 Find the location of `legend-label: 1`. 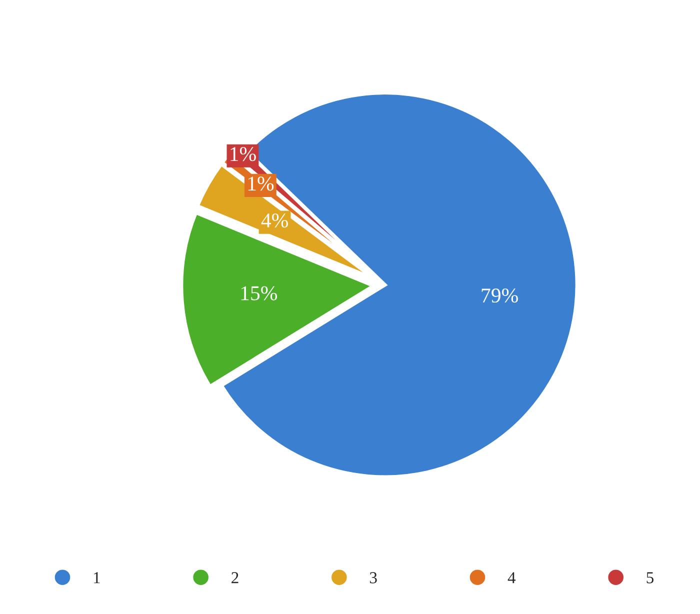

legend-label: 1 is located at coordinates (97, 578).